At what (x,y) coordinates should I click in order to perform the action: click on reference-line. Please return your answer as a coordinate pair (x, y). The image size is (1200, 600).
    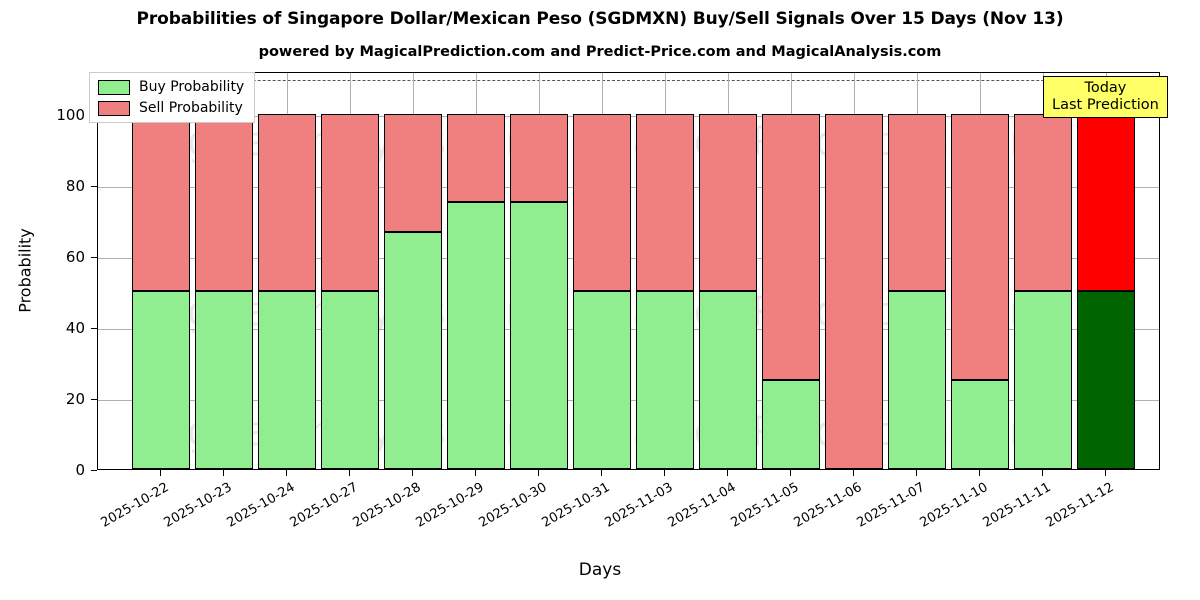
    Looking at the image, I should click on (628, 81).